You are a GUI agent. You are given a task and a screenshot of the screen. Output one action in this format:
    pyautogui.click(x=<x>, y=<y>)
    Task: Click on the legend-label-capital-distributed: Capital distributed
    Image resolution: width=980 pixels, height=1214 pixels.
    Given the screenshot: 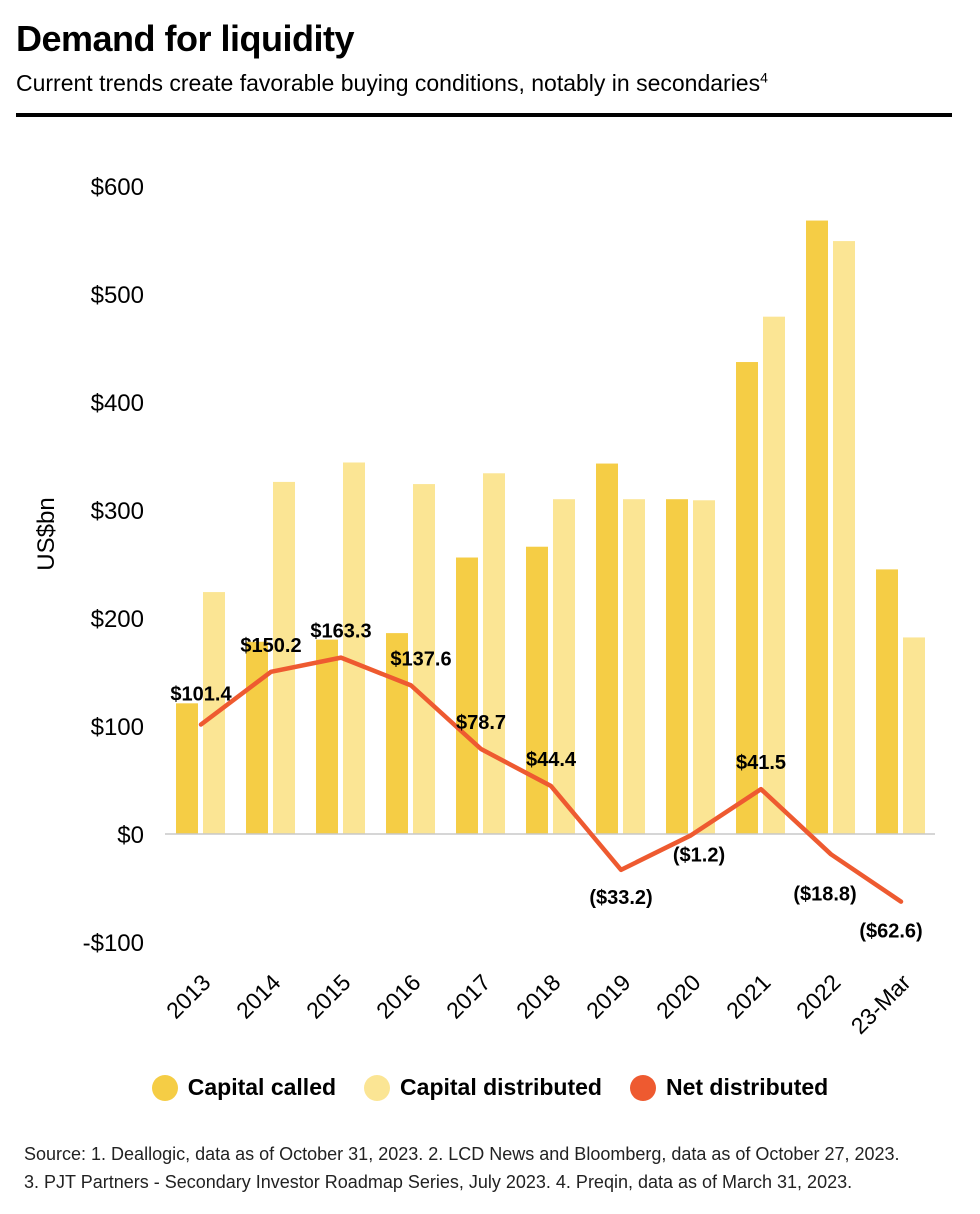 What is the action you would take?
    pyautogui.click(x=501, y=1087)
    